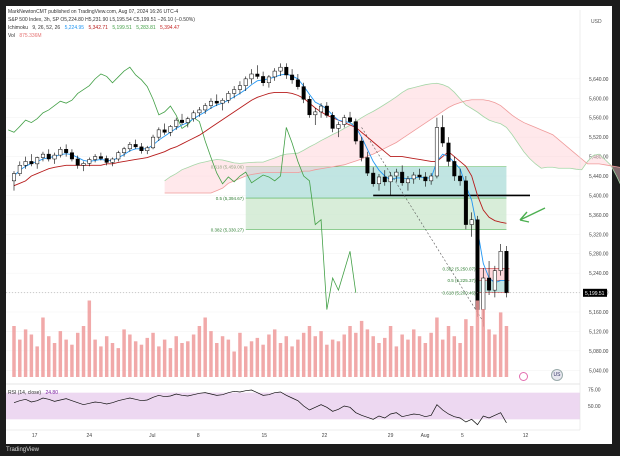 This screenshot has height=456, width=620. What do you see at coordinates (557, 375) in the screenshot?
I see `flag-icon: US` at bounding box center [557, 375].